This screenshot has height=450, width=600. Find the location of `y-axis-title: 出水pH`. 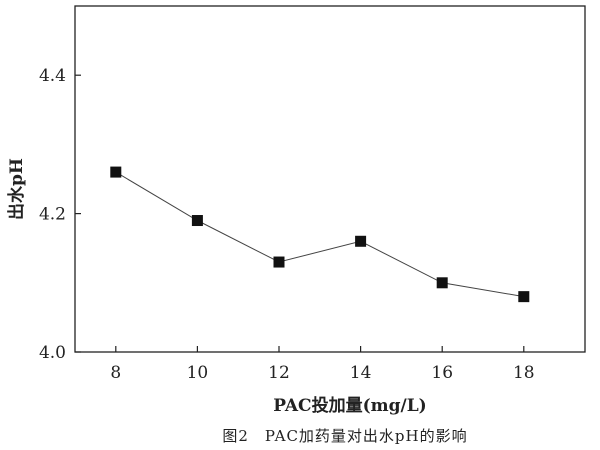

y-axis-title: 出水pH is located at coordinates (16, 189).